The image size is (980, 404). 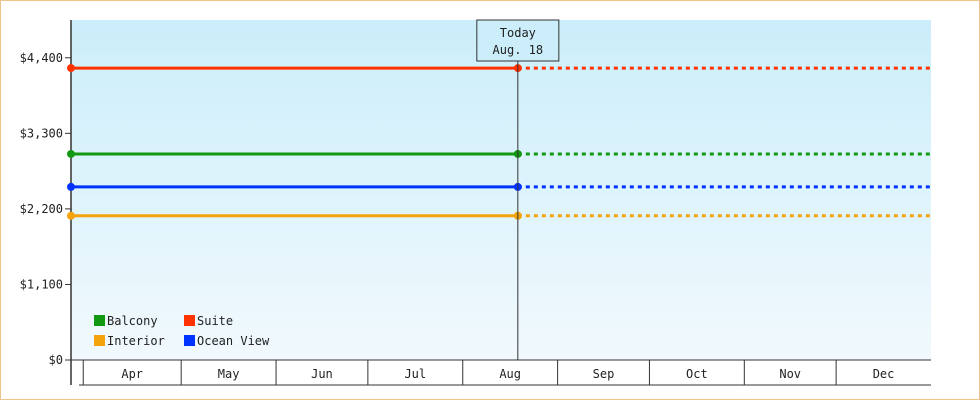 I want to click on y-tick-label: $4,400, so click(x=41, y=58).